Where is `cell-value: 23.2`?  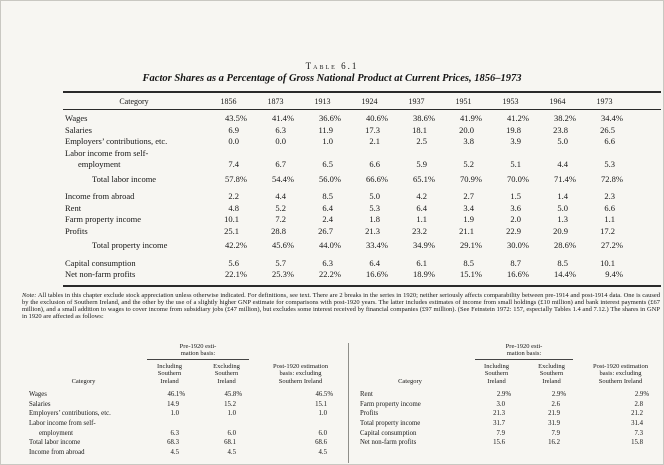 cell-value: 23.2 is located at coordinates (419, 230).